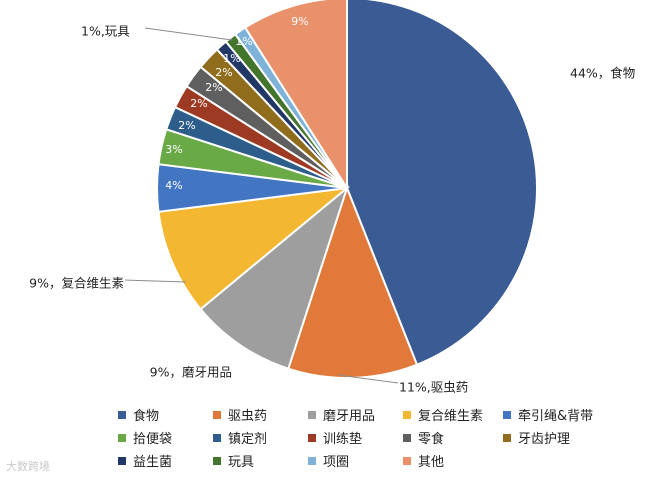 The height and width of the screenshot is (482, 660). What do you see at coordinates (241, 462) in the screenshot?
I see `legend-label: 玩具` at bounding box center [241, 462].